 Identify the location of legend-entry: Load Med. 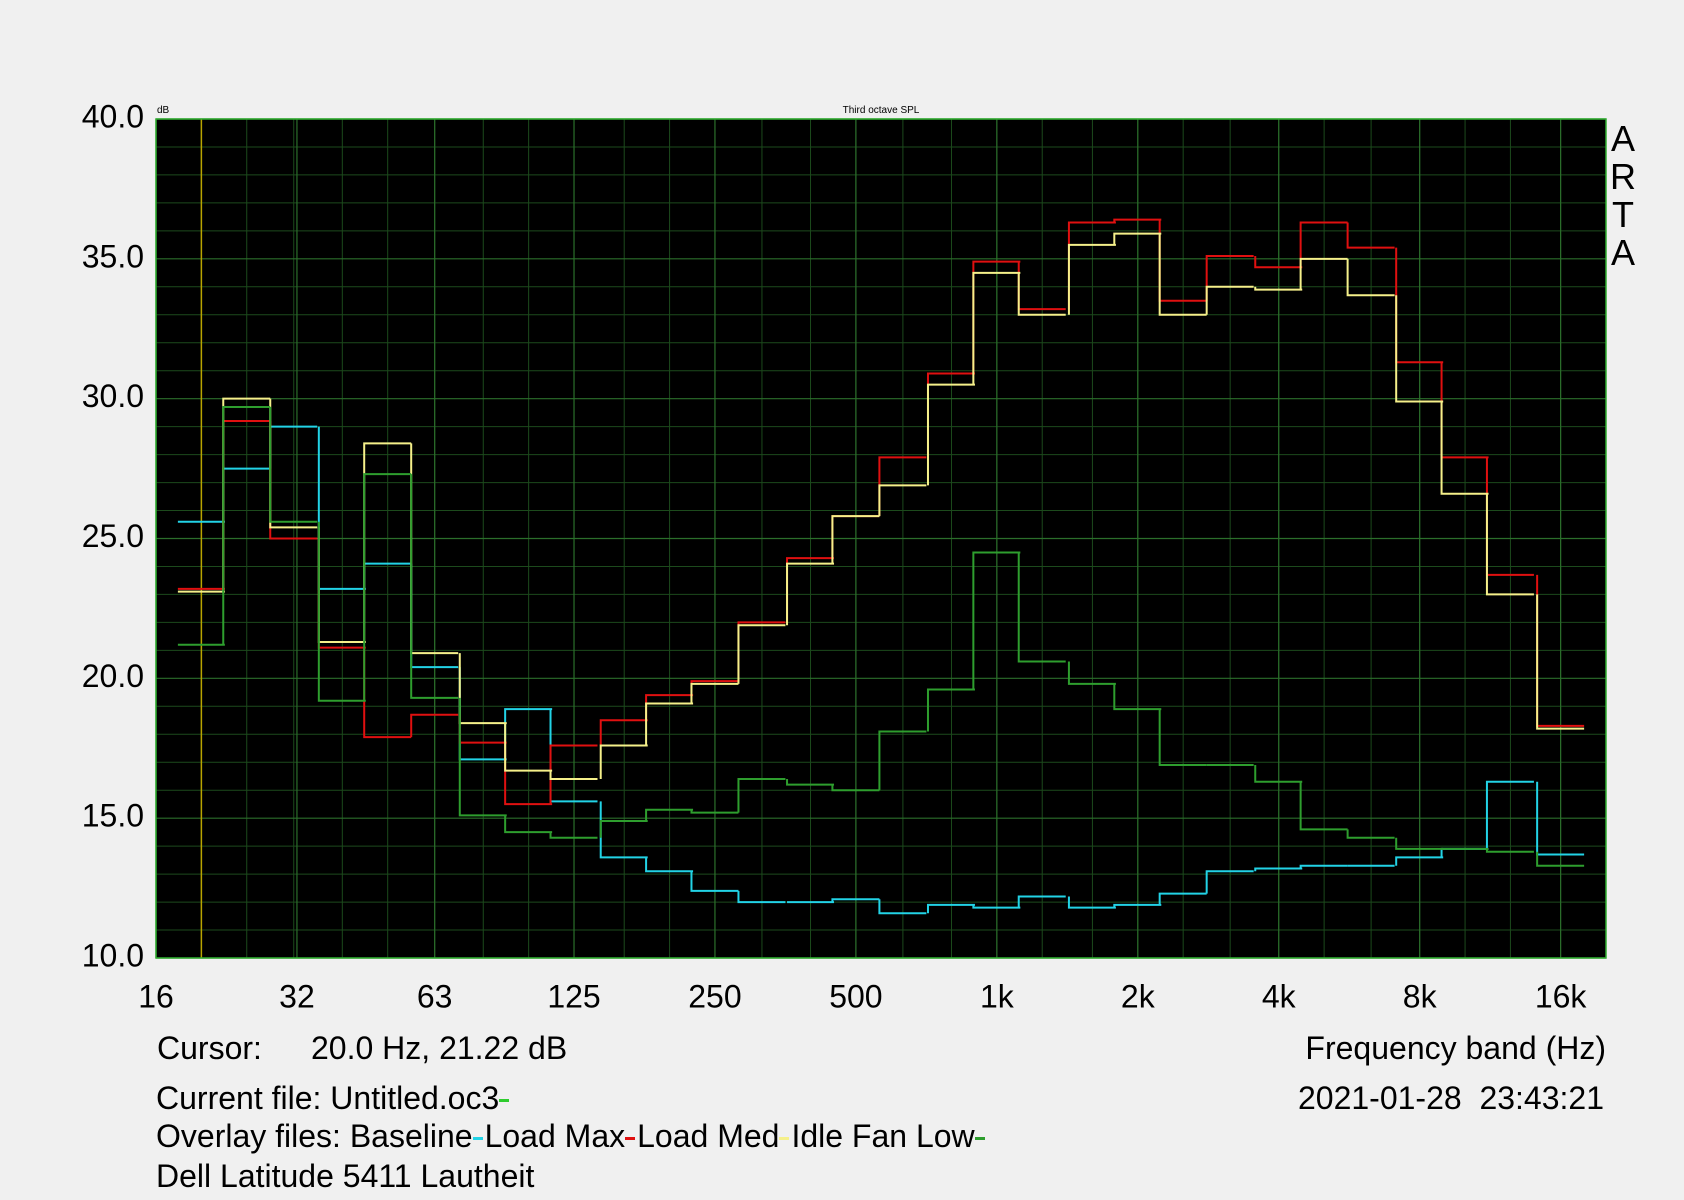
(708, 1136).